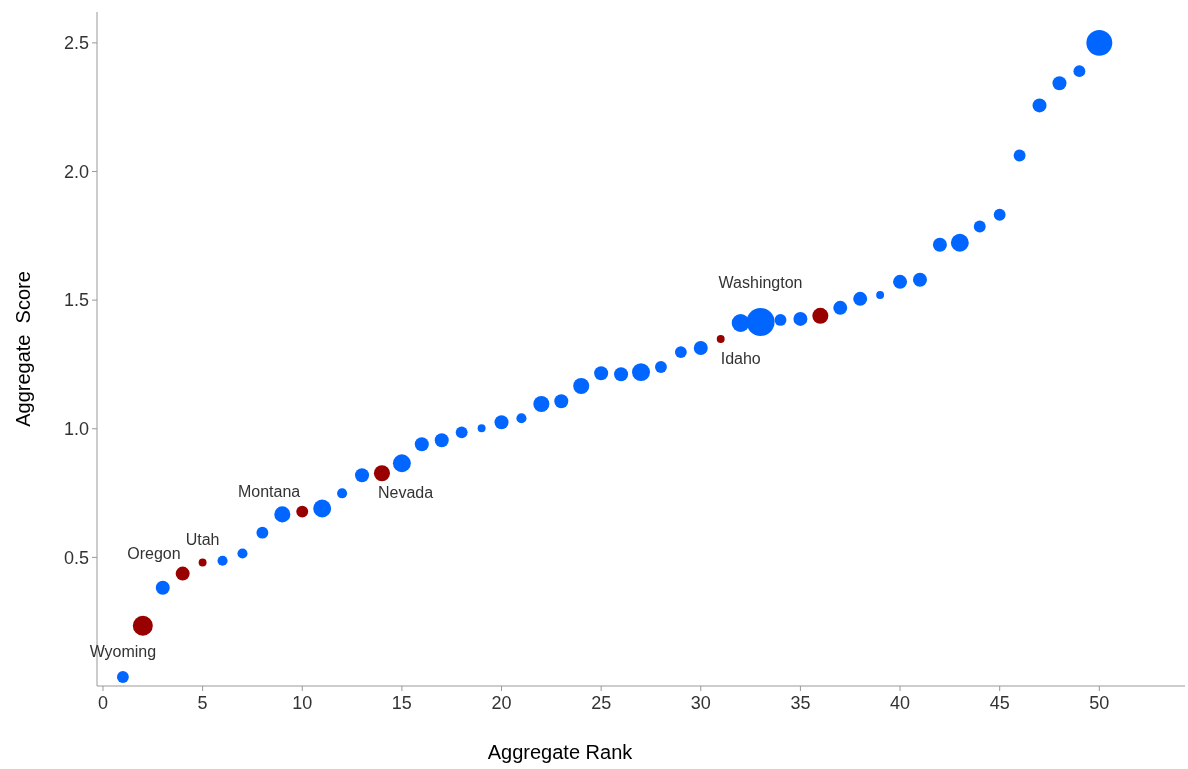  Describe the element at coordinates (76, 171) in the screenshot. I see `y-tick-label: 2.0` at that location.